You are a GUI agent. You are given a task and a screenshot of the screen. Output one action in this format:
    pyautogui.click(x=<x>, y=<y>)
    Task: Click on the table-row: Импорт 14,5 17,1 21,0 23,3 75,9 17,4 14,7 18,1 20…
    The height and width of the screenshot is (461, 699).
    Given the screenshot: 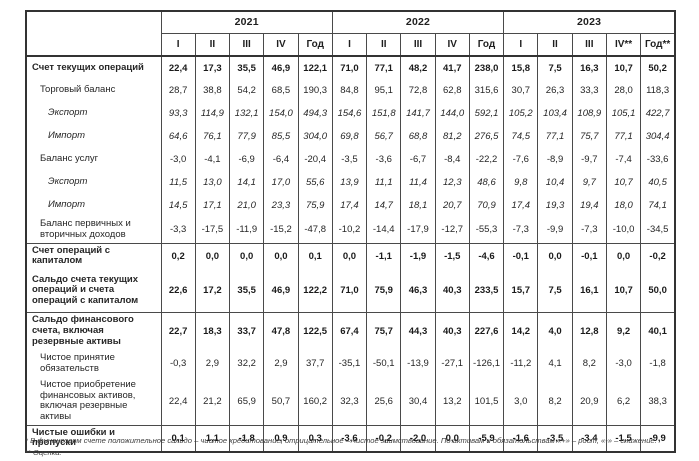 What is the action you would take?
    pyautogui.click(x=350, y=205)
    